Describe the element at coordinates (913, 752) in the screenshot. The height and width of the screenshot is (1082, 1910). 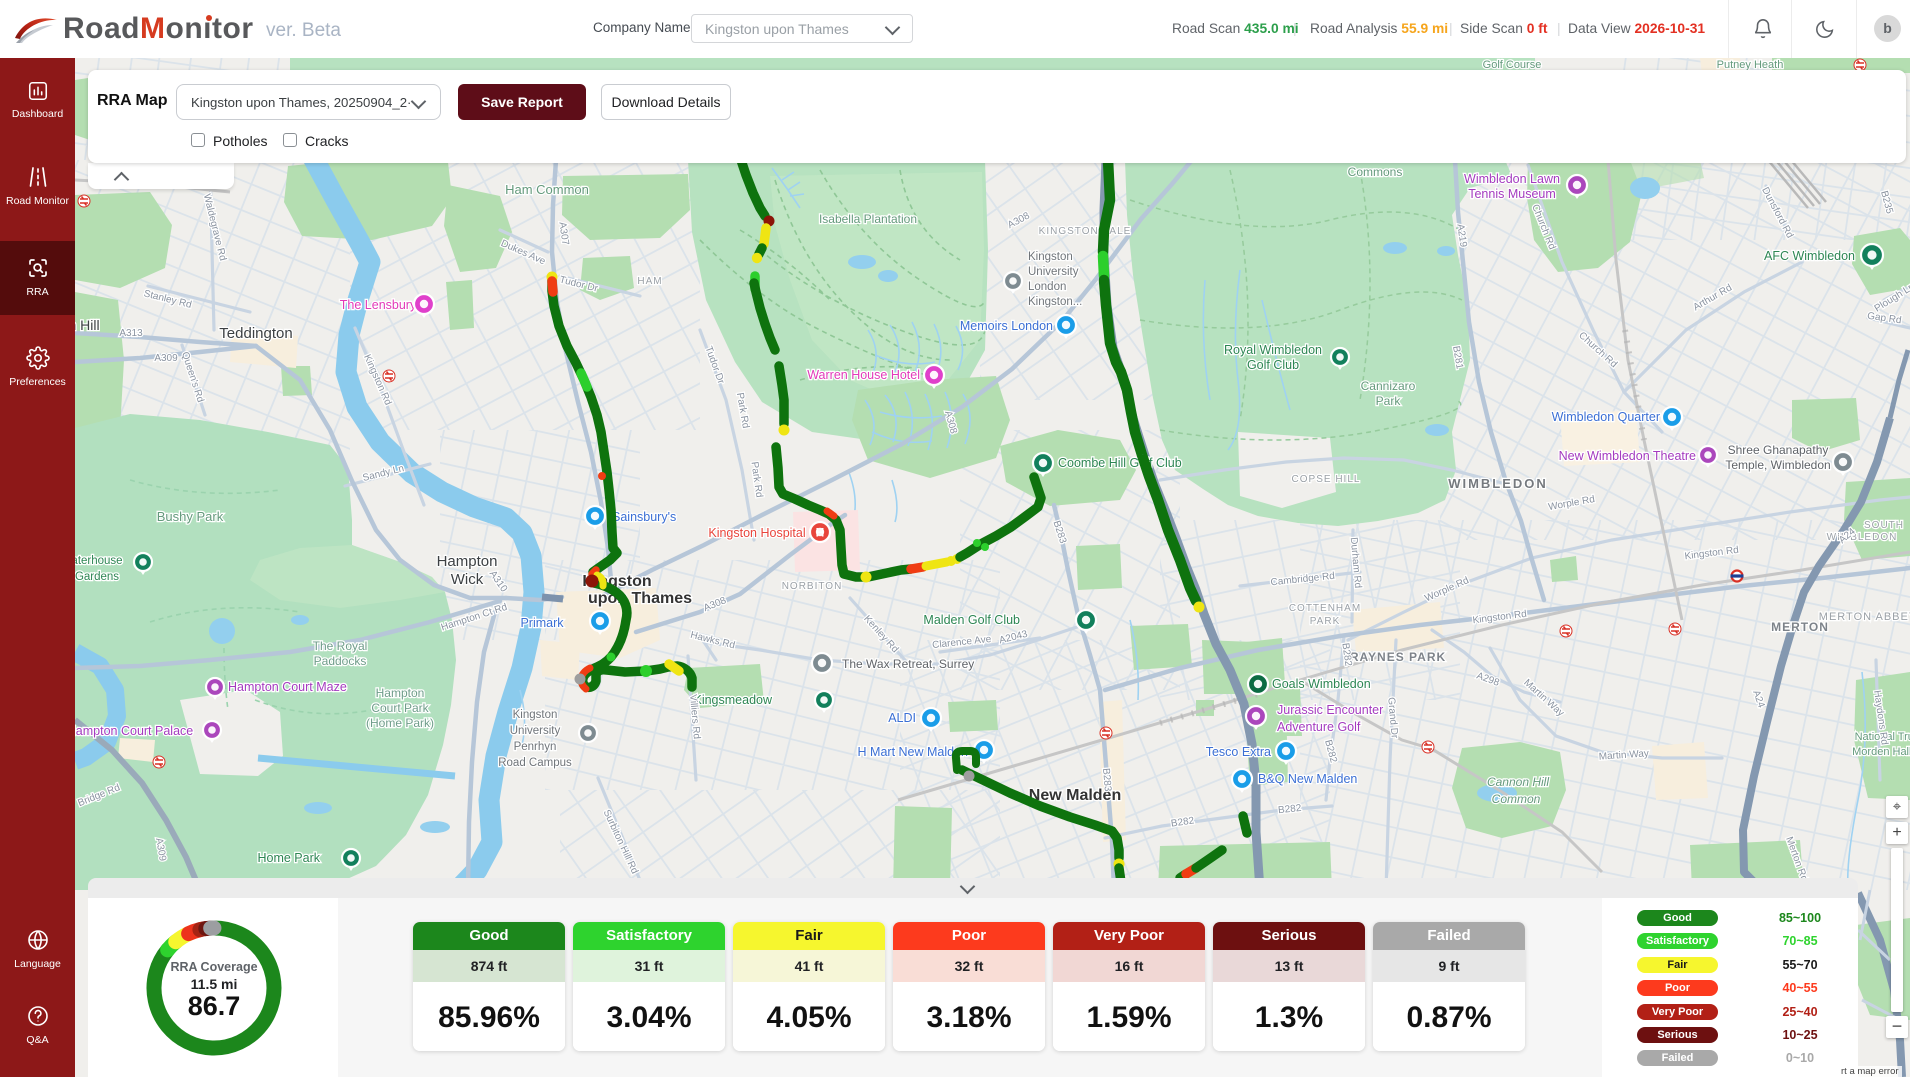
I see `svg-text: H Mart New Malden` at that location.